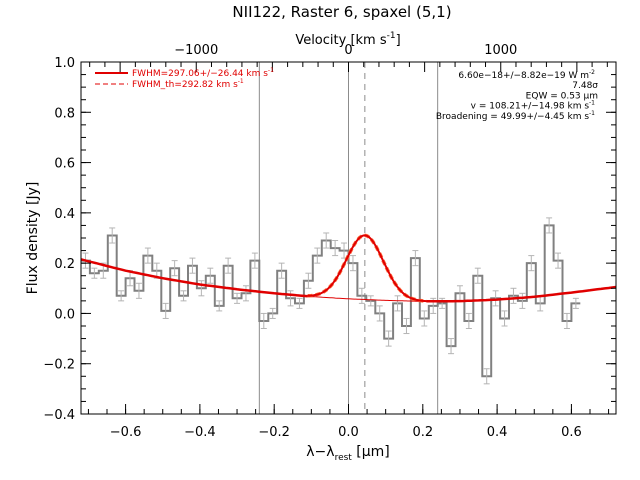 This screenshot has width=640, height=480. Describe the element at coordinates (33, 238) in the screenshot. I see `y-axis-label: Flux density [Jy]` at that location.